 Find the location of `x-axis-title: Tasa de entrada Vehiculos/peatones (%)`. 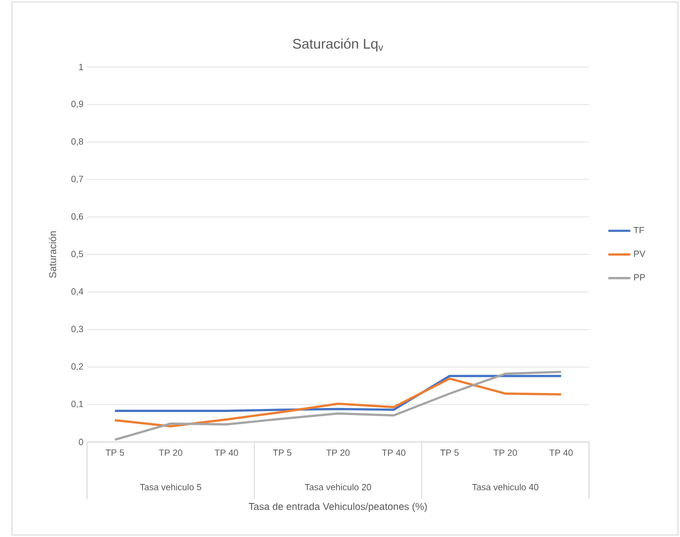

x-axis-title: Tasa de entrada Vehiculos/peatones (%) is located at coordinates (337, 507).